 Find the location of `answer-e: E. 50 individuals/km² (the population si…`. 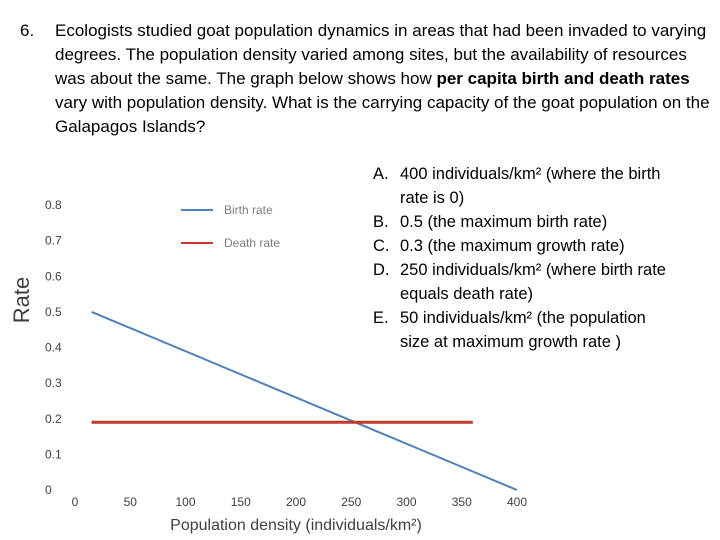

answer-e: E. 50 individuals/km² (the population si… is located at coordinates (523, 330).